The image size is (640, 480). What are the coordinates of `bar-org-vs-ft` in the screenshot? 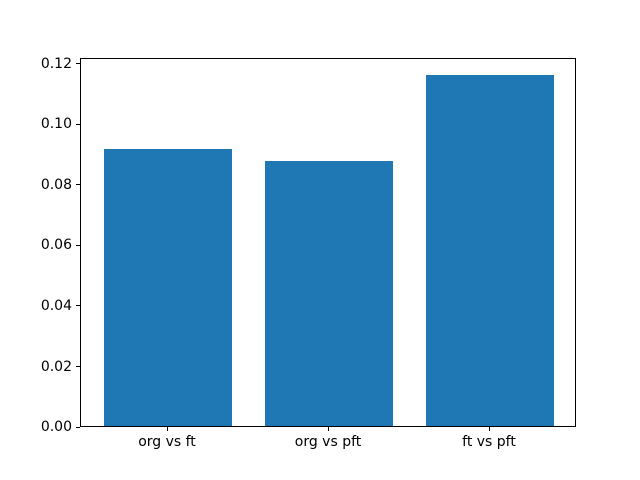 It's located at (168, 287).